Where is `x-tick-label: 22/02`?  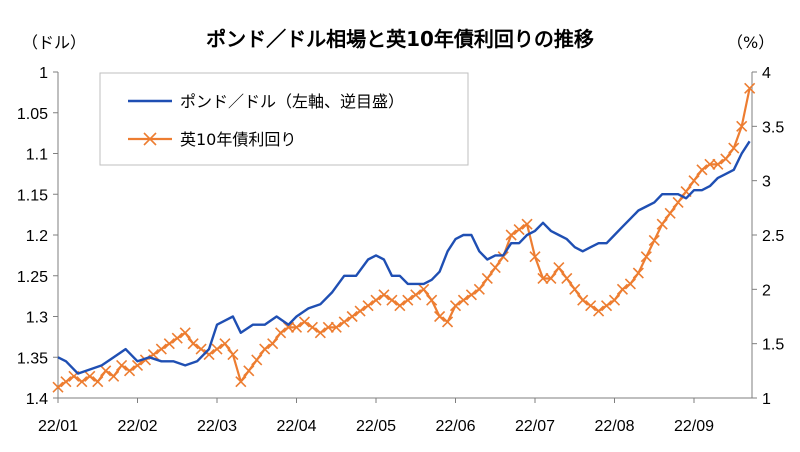 x-tick-label: 22/02 is located at coordinates (137, 426).